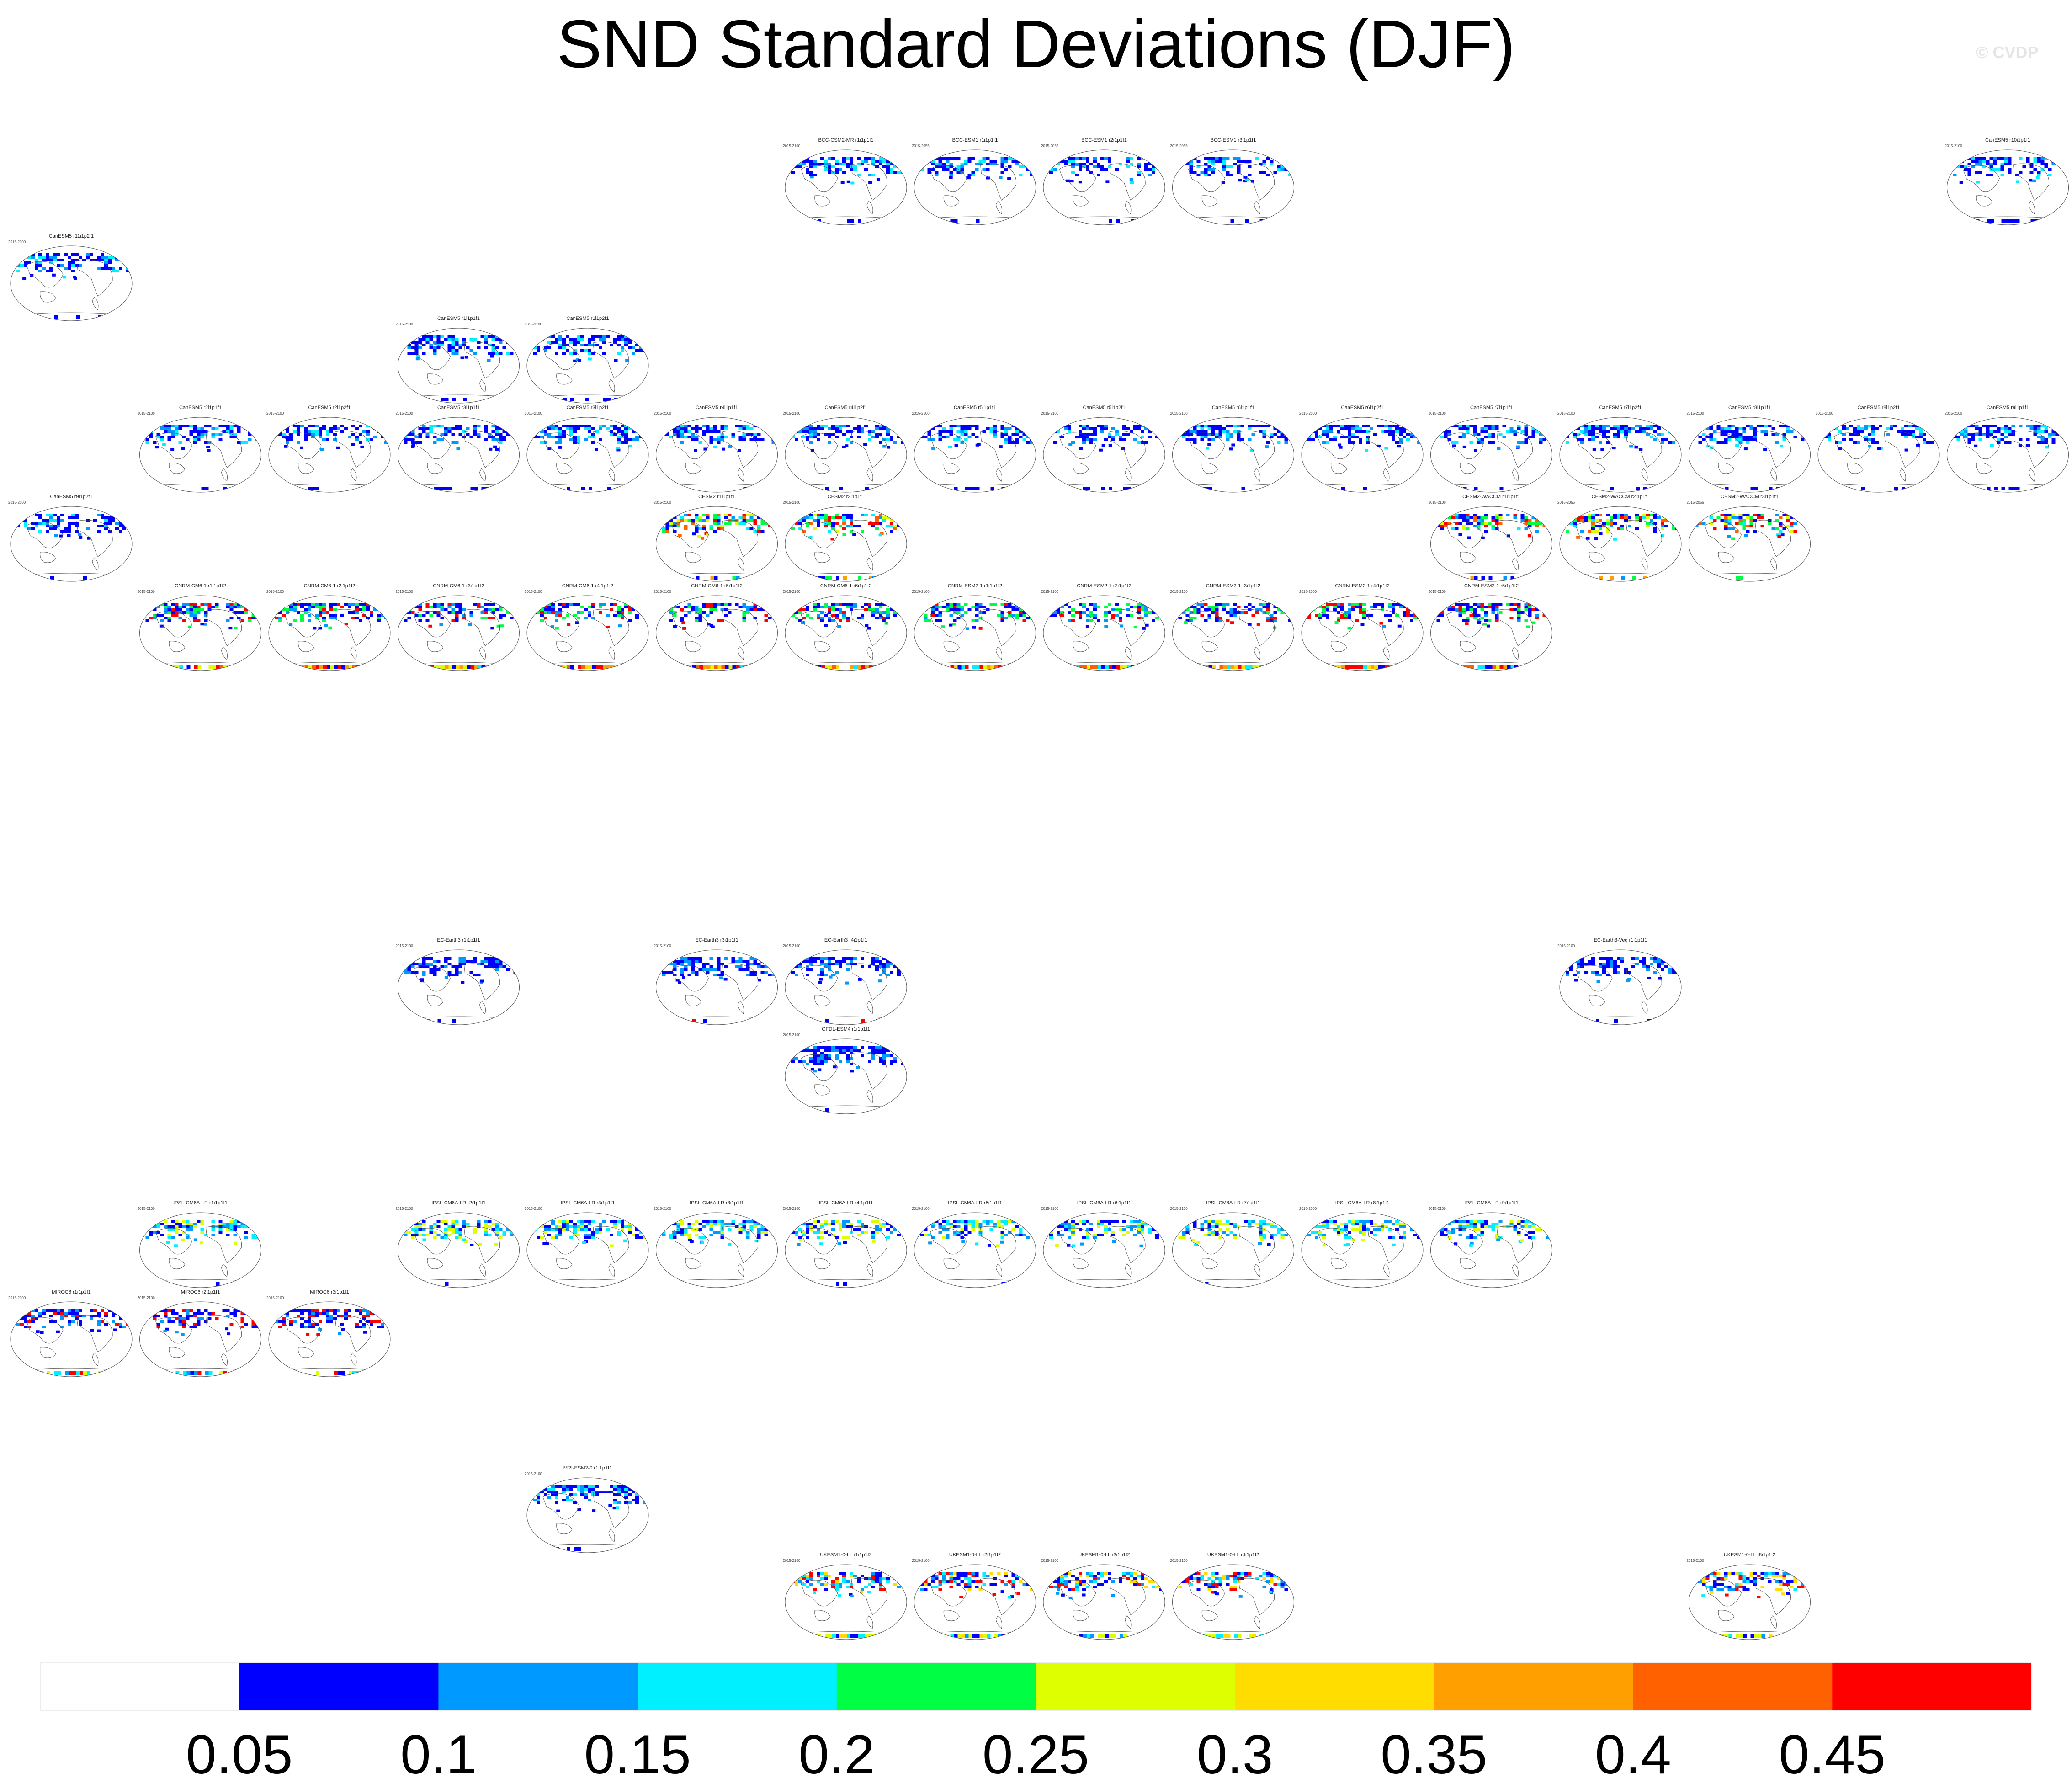 This screenshot has width=2072, height=1778. What do you see at coordinates (846, 407) in the screenshot?
I see `panel-title: CanESM5 r4i1p2f1` at bounding box center [846, 407].